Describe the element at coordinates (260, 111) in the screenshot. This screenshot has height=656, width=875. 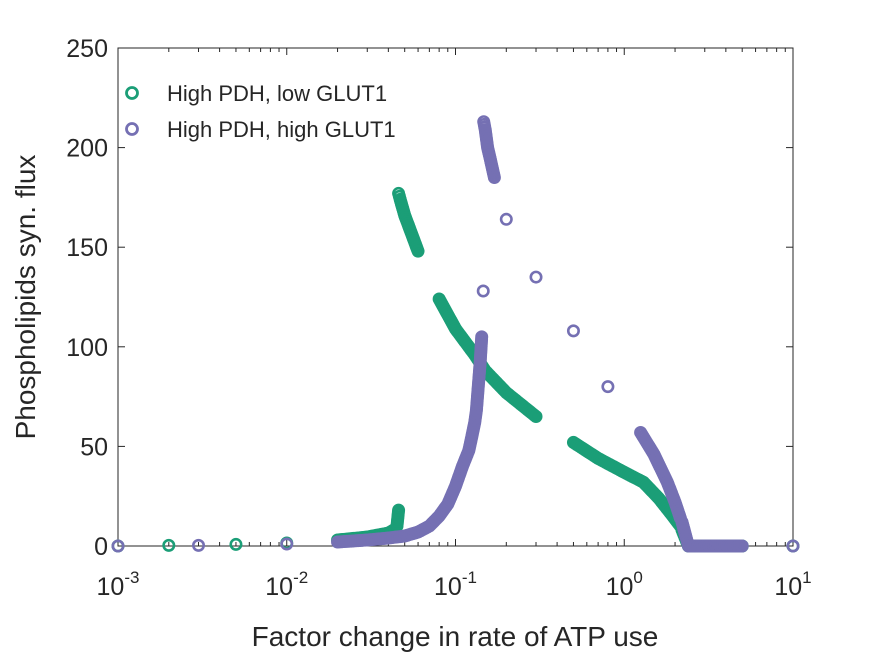
I see `legend: High PDH, low GLUT1 High PDH, high GLUT1` at that location.